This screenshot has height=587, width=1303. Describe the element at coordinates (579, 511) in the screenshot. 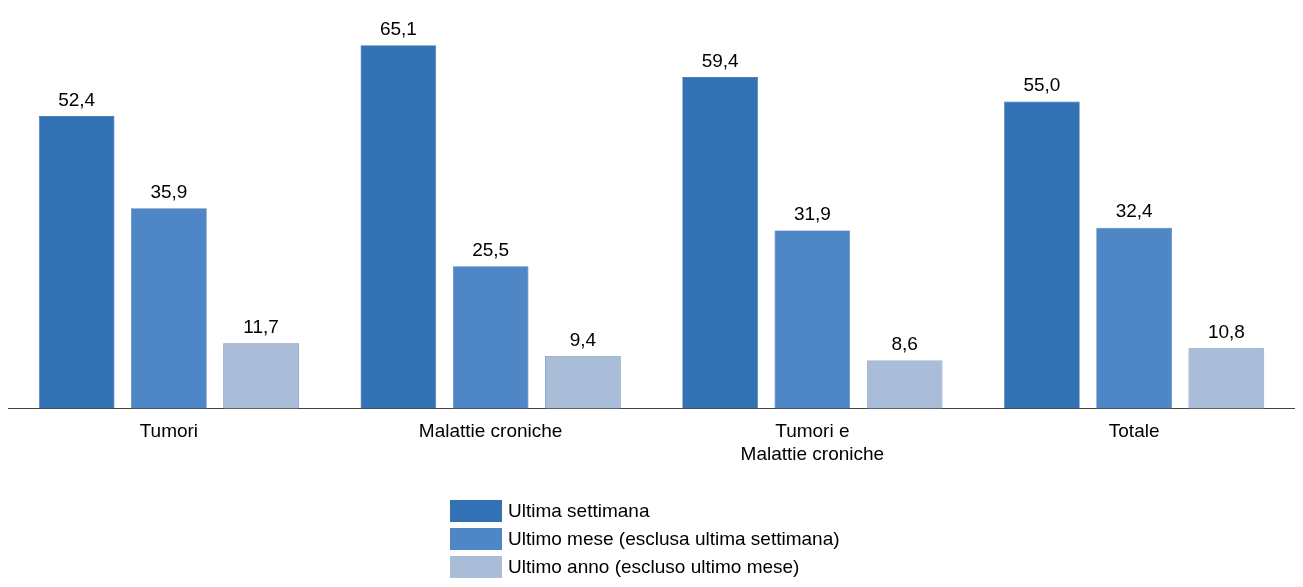

I see `legend-label: Ultima settimana` at that location.